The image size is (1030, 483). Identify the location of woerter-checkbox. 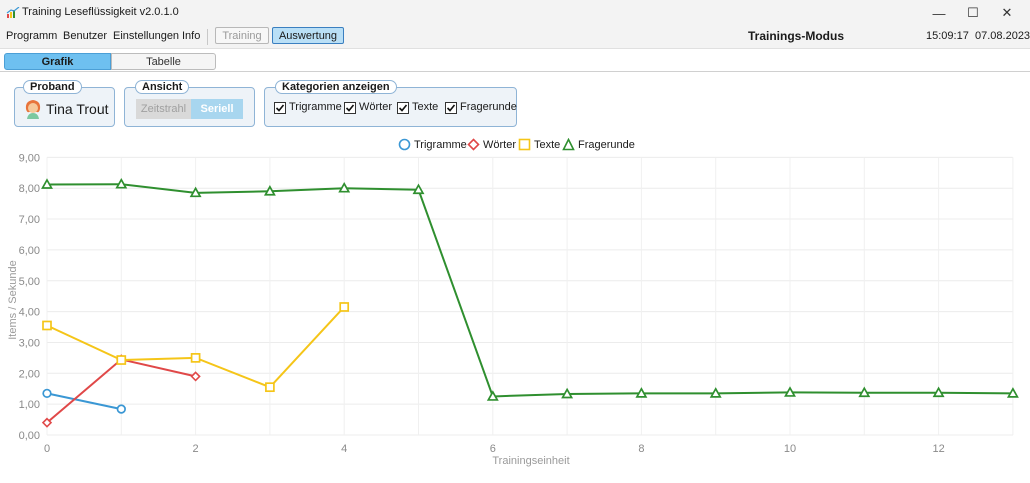
(350, 108).